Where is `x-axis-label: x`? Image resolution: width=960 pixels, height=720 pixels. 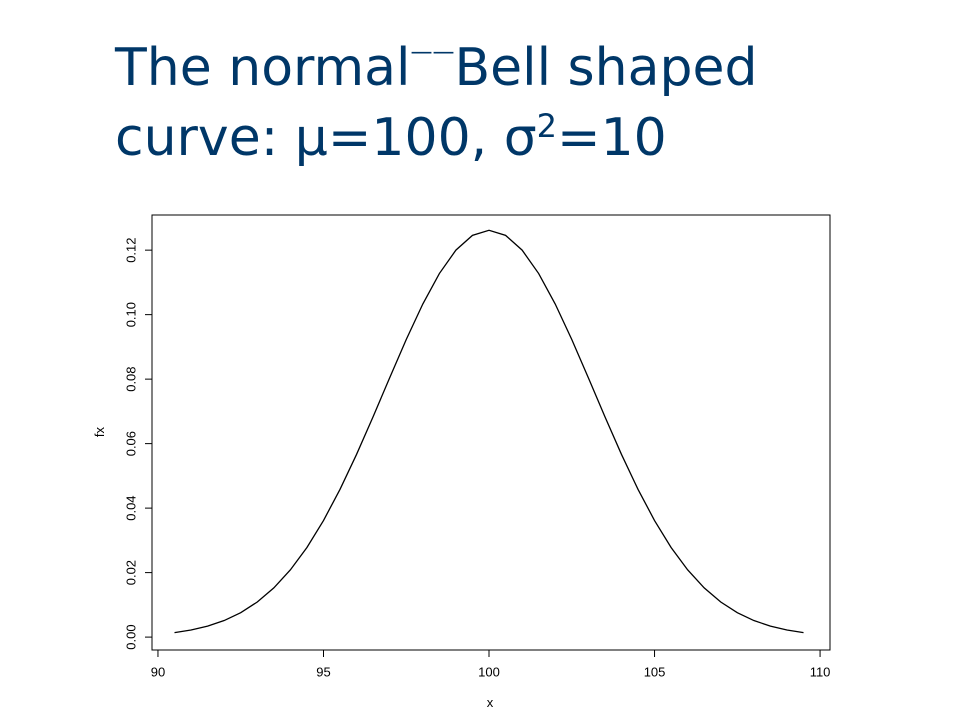
x-axis-label: x is located at coordinates (490, 702).